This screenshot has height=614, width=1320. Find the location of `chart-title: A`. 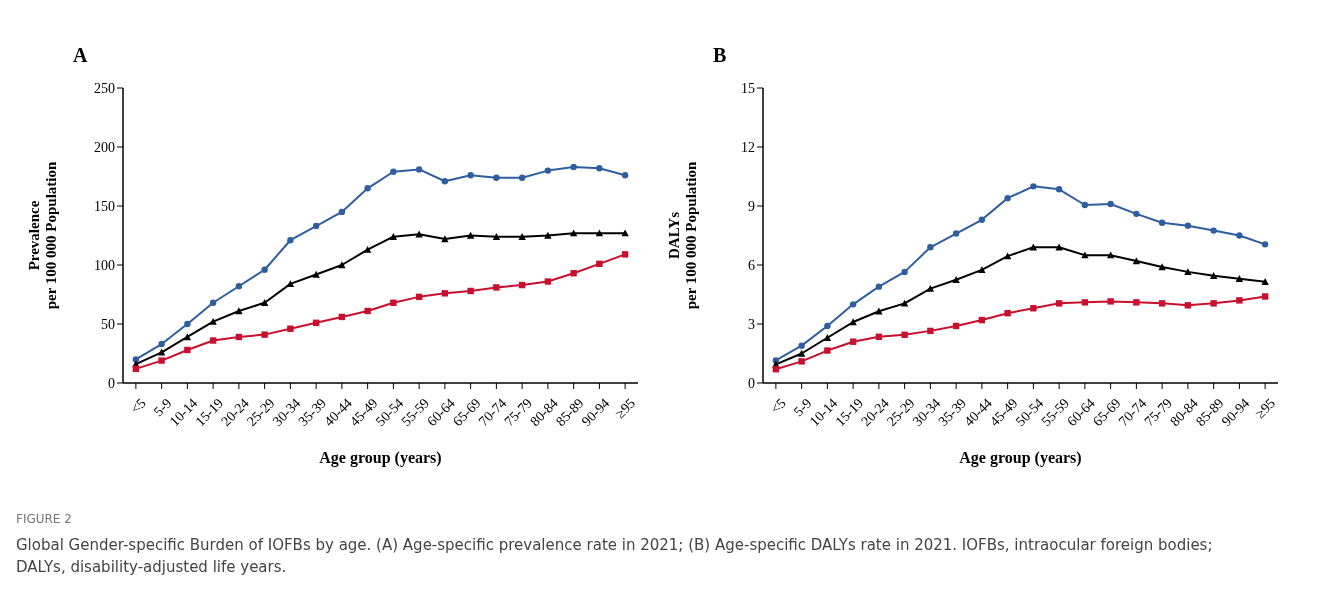

chart-title: A is located at coordinates (80, 55).